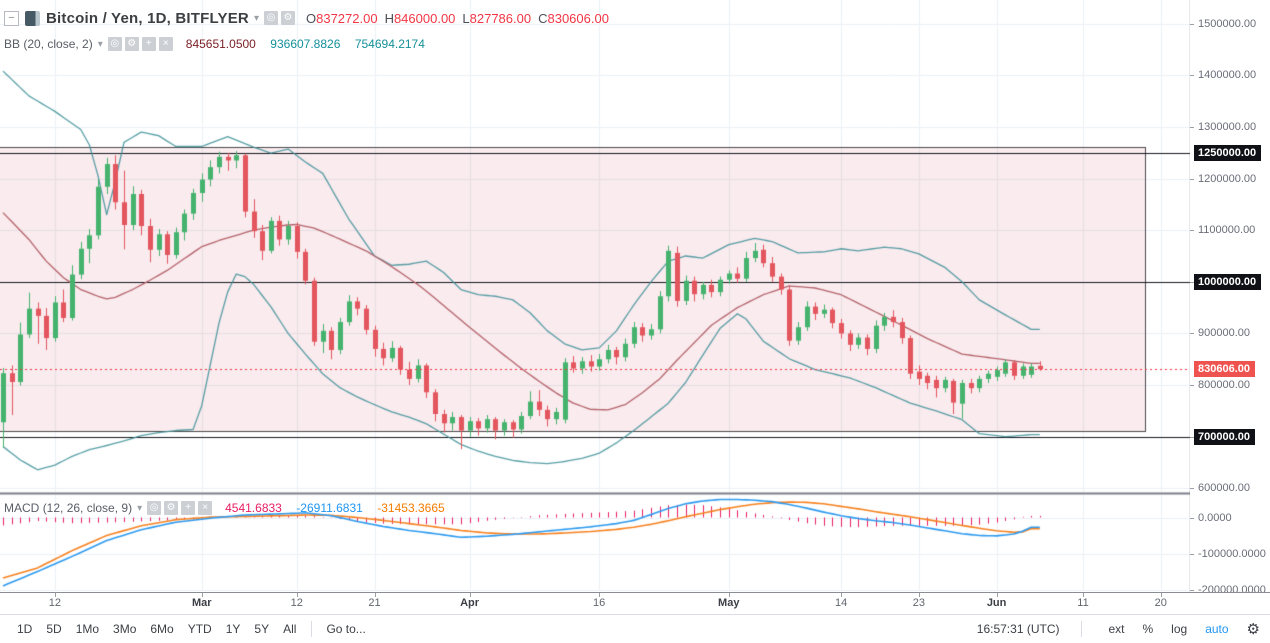 The height and width of the screenshot is (643, 1270). What do you see at coordinates (1224, 333) in the screenshot?
I see `price-axis-label: 900000.00` at bounding box center [1224, 333].